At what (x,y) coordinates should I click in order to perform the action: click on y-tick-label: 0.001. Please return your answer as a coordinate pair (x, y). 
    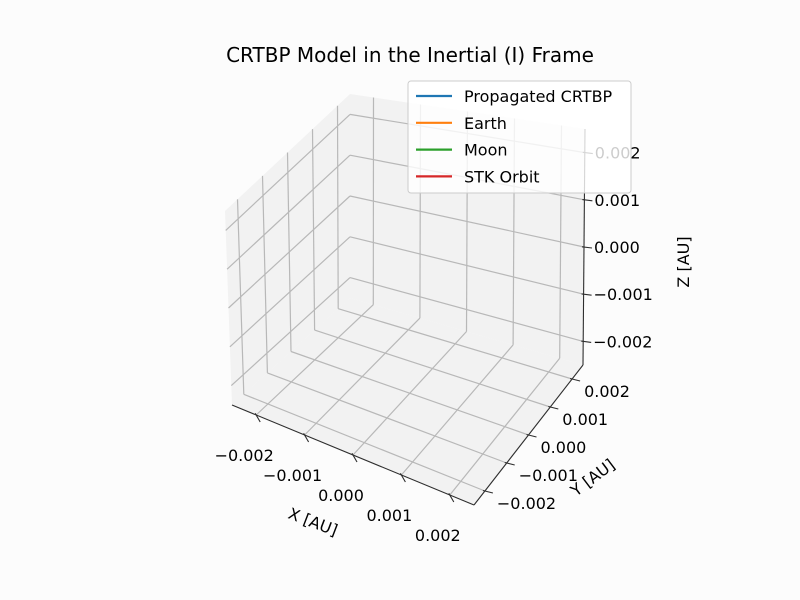
    Looking at the image, I should click on (585, 419).